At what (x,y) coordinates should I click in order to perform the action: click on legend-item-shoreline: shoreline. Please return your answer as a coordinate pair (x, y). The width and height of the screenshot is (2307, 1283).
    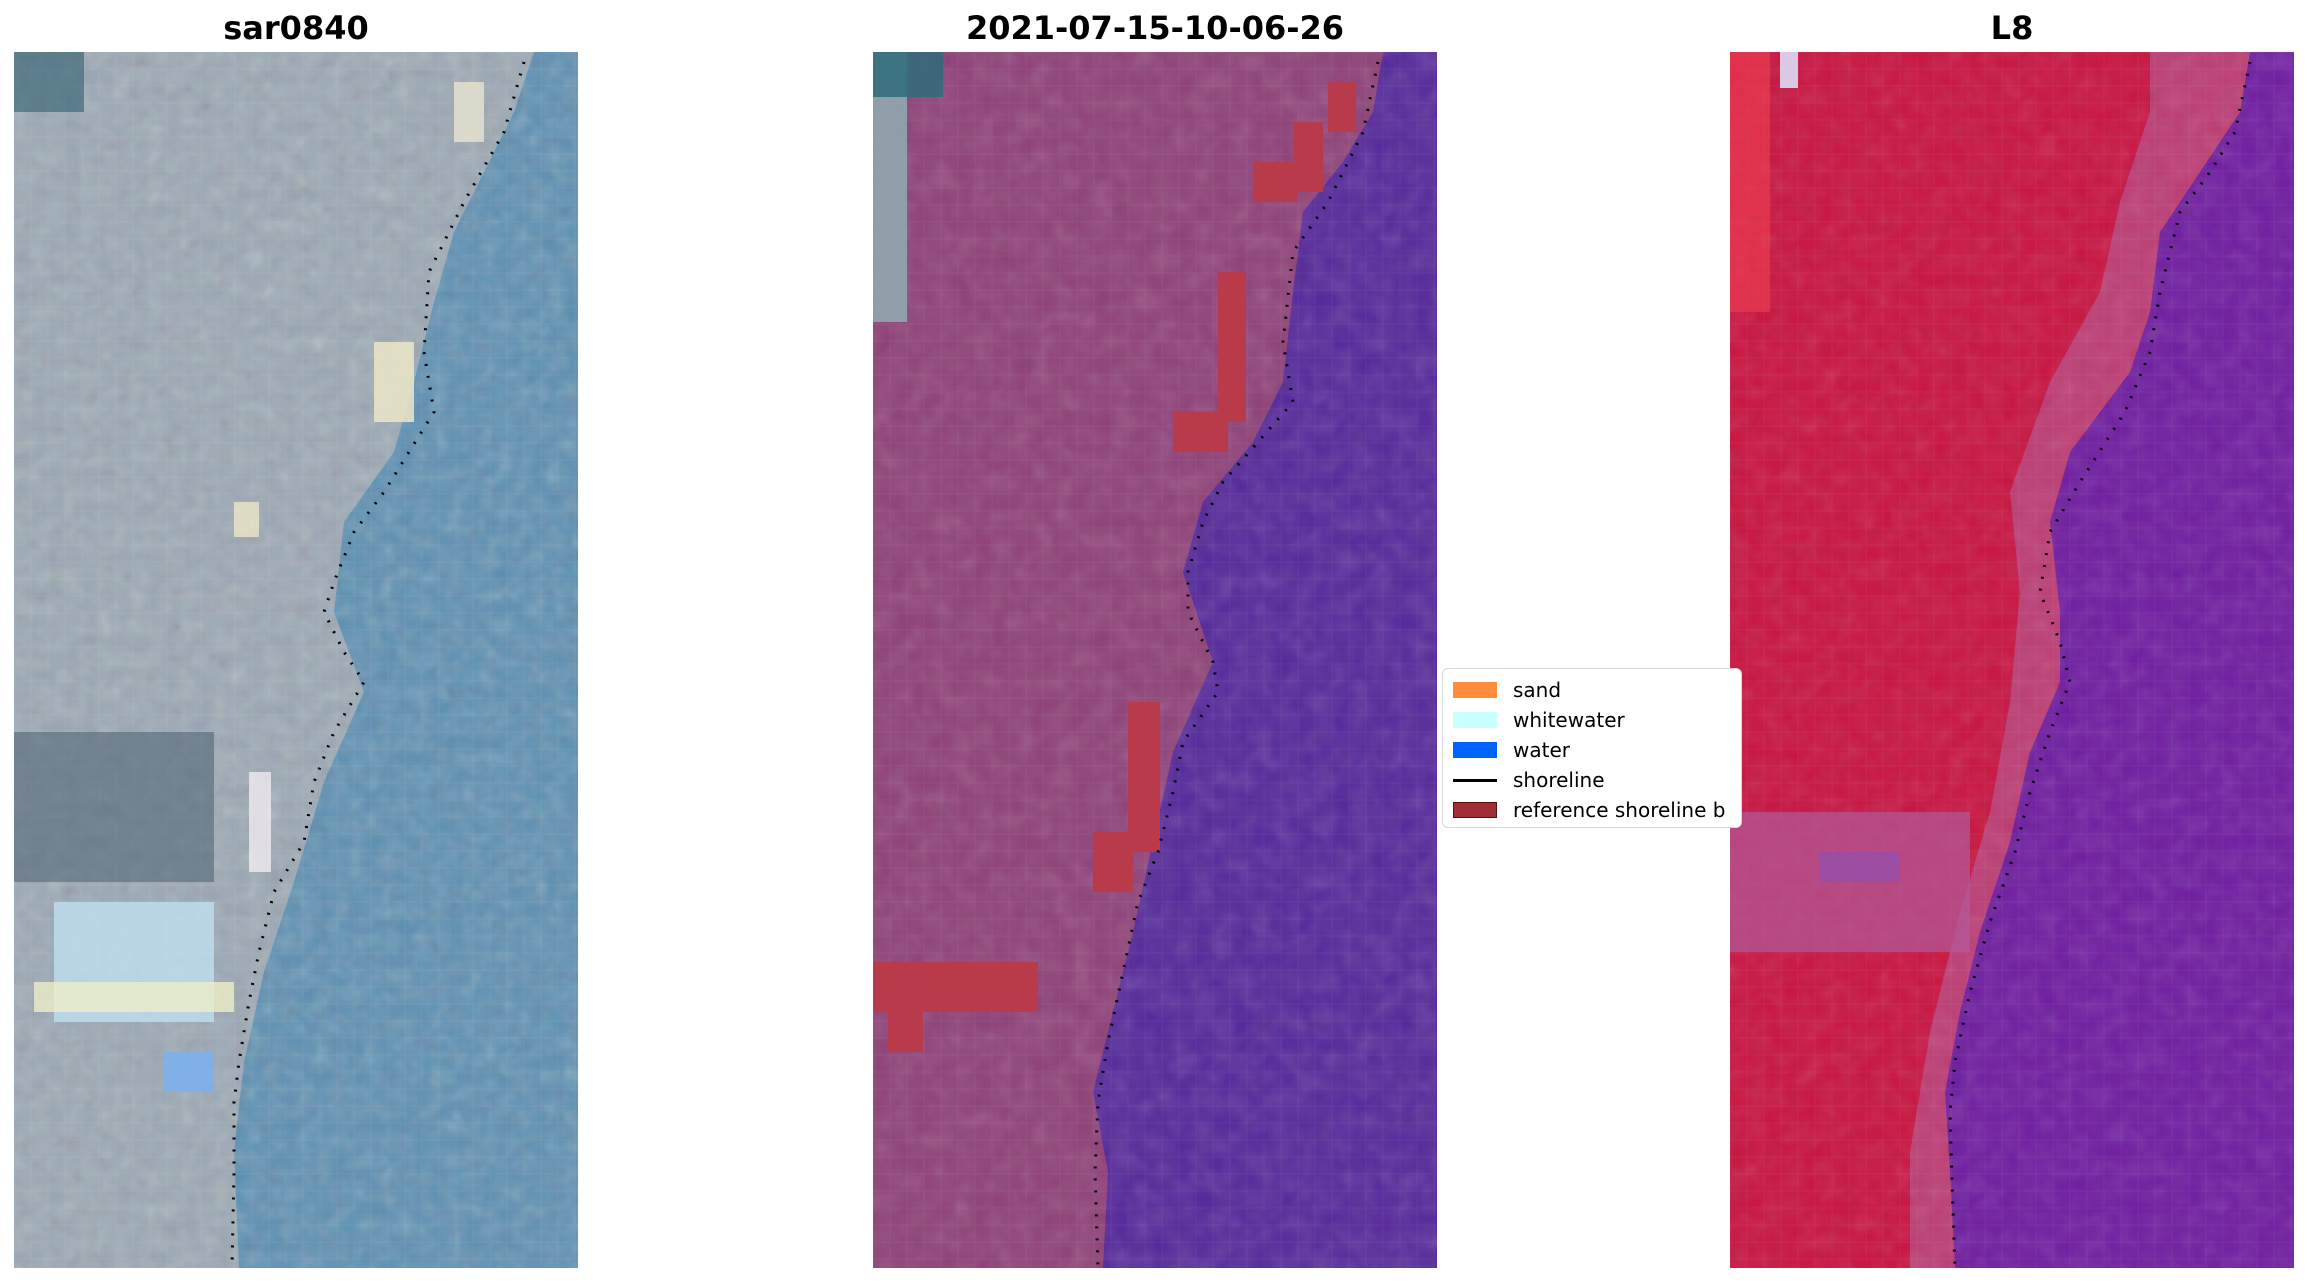
    Looking at the image, I should click on (1529, 780).